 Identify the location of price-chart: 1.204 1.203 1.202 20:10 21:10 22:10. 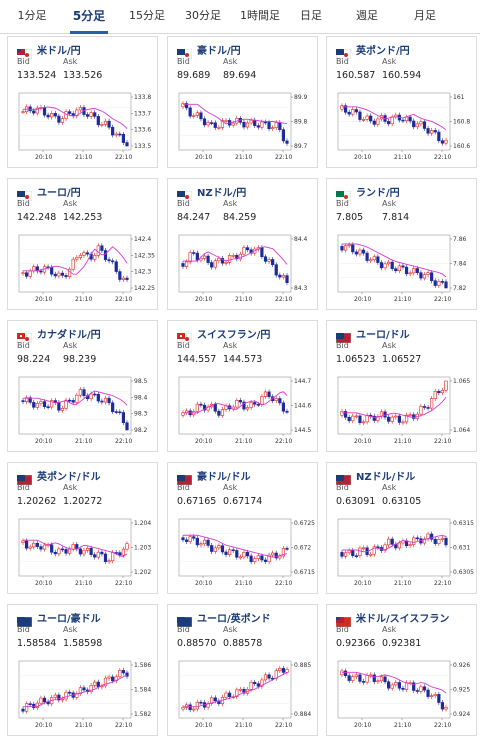
(86, 553).